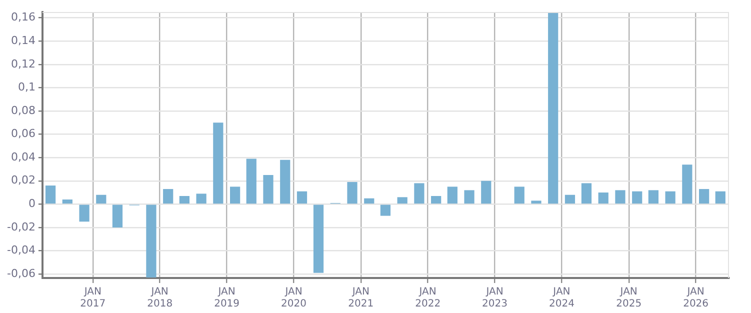 This screenshot has height=313, width=751. What do you see at coordinates (428, 298) in the screenshot?
I see `x-tick-label: JAN 2022` at bounding box center [428, 298].